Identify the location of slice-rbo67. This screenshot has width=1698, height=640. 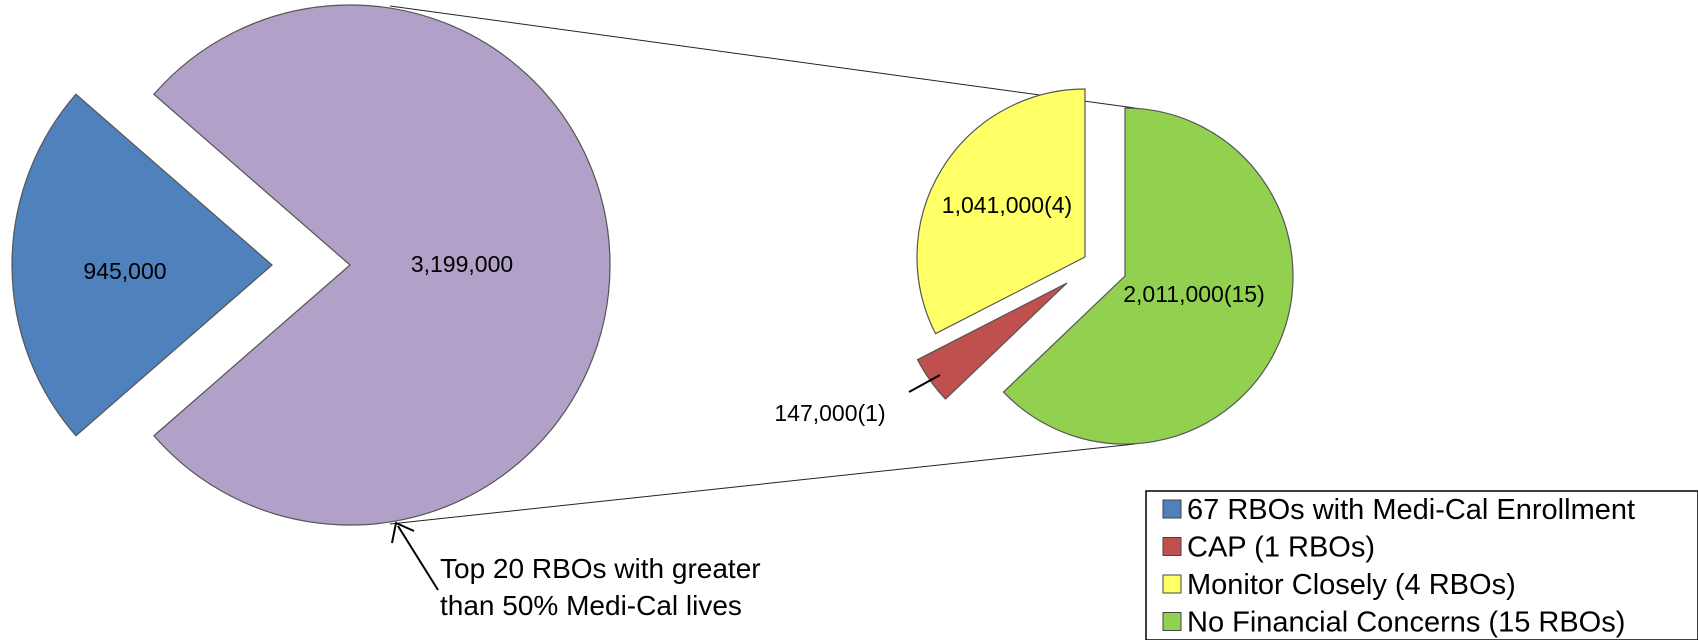
(142, 265).